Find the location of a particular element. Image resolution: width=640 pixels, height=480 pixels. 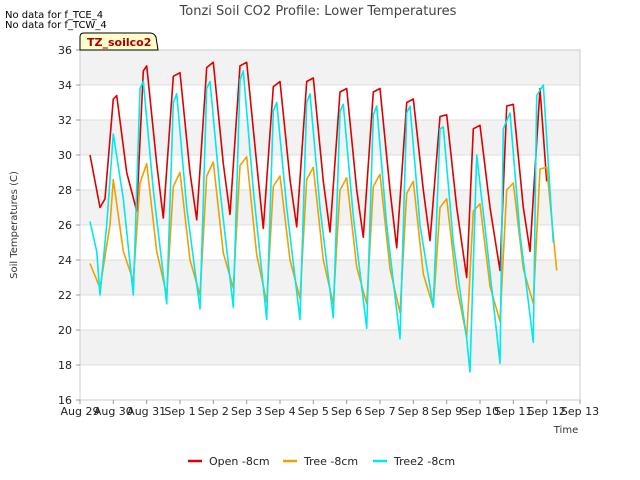

y-tick-label: 18 is located at coordinates (65, 365).